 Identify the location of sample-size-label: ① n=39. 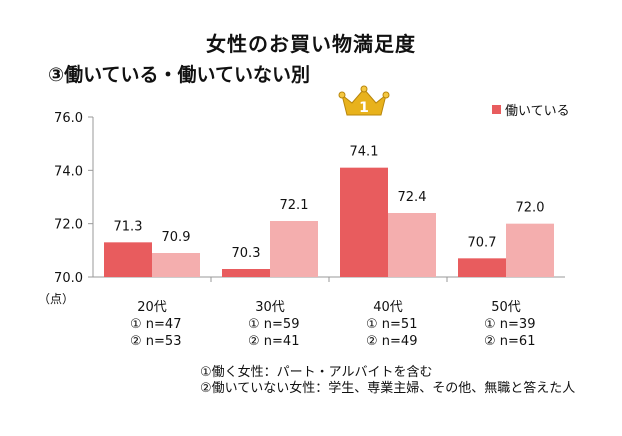
(509, 324).